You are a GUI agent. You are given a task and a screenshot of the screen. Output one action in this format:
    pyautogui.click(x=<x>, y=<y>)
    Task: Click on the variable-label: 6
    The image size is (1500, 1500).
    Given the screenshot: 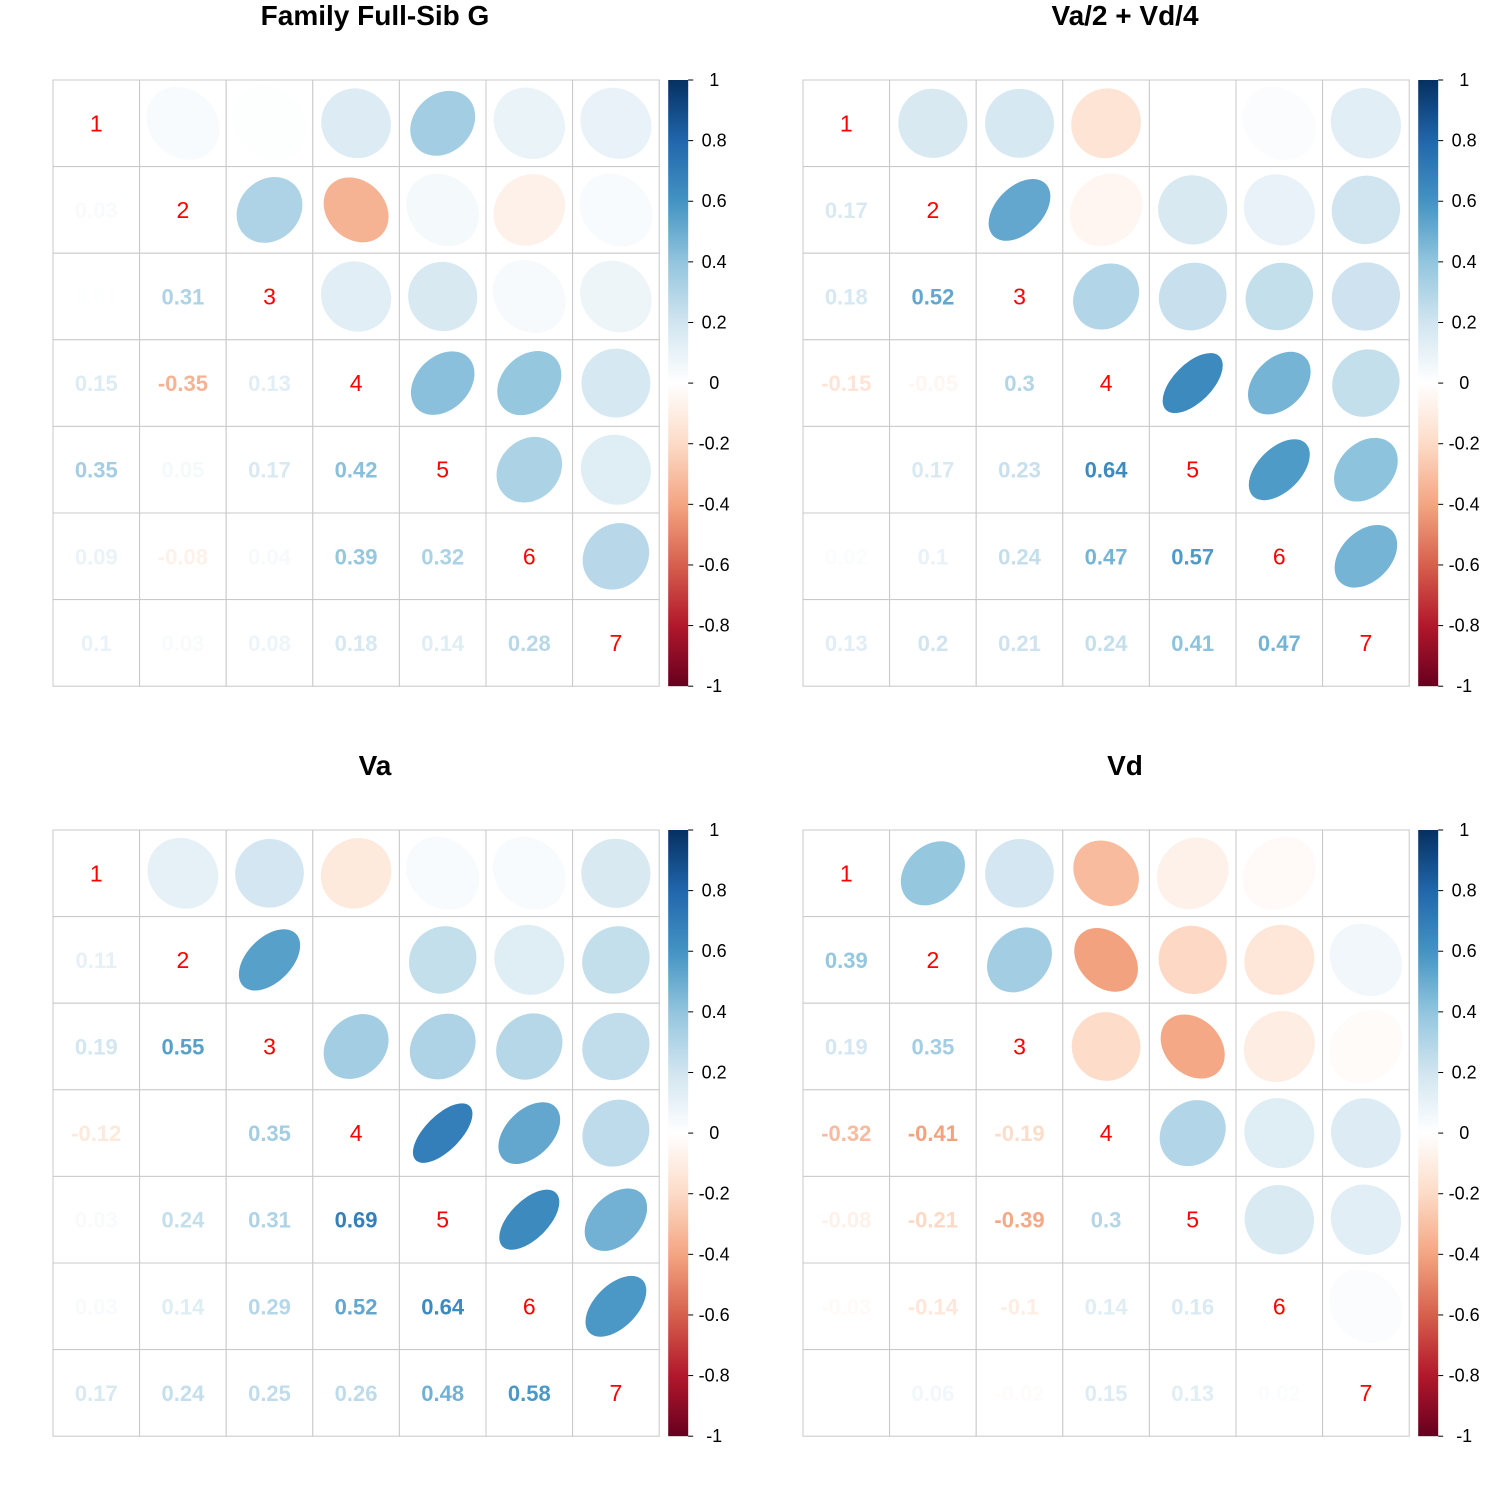 What is the action you would take?
    pyautogui.click(x=1279, y=556)
    